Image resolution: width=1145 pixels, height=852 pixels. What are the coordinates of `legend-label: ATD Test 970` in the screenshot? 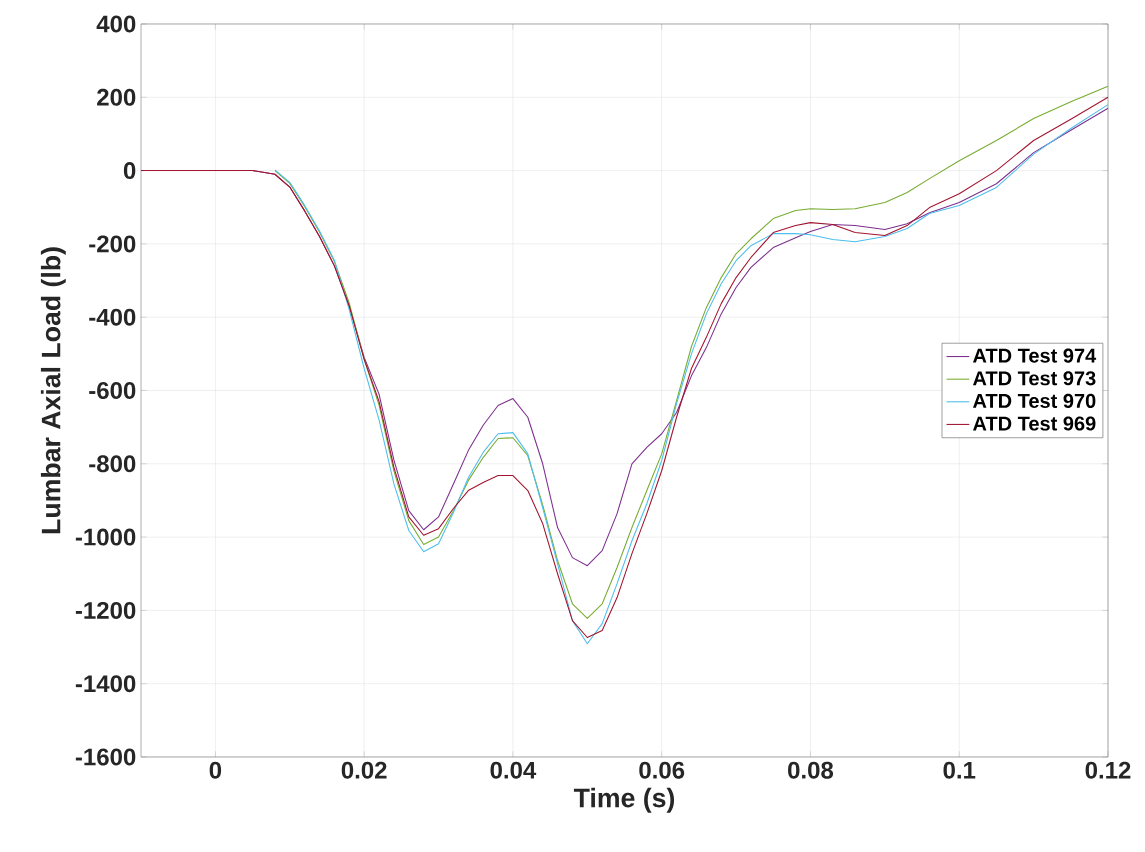 It's located at (1034, 400).